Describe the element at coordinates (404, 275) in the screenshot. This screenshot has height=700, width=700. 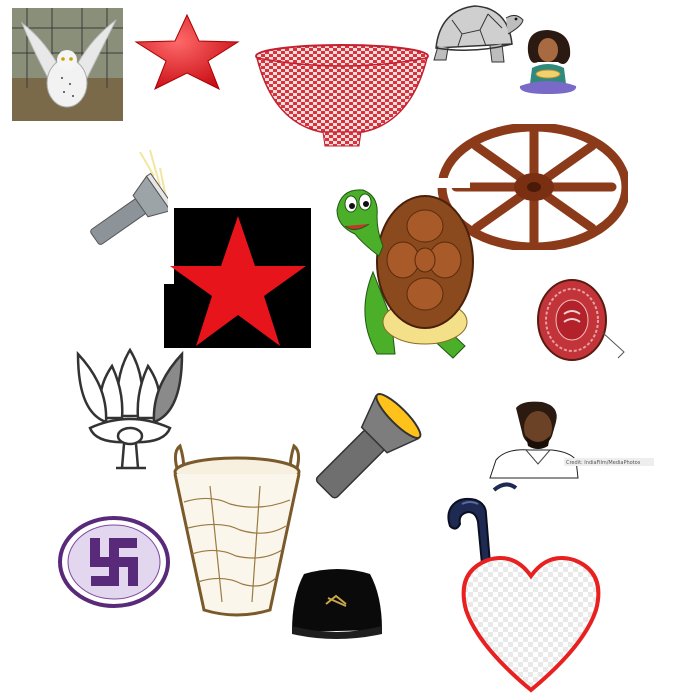
I see `cartoon-turtle-icon` at that location.